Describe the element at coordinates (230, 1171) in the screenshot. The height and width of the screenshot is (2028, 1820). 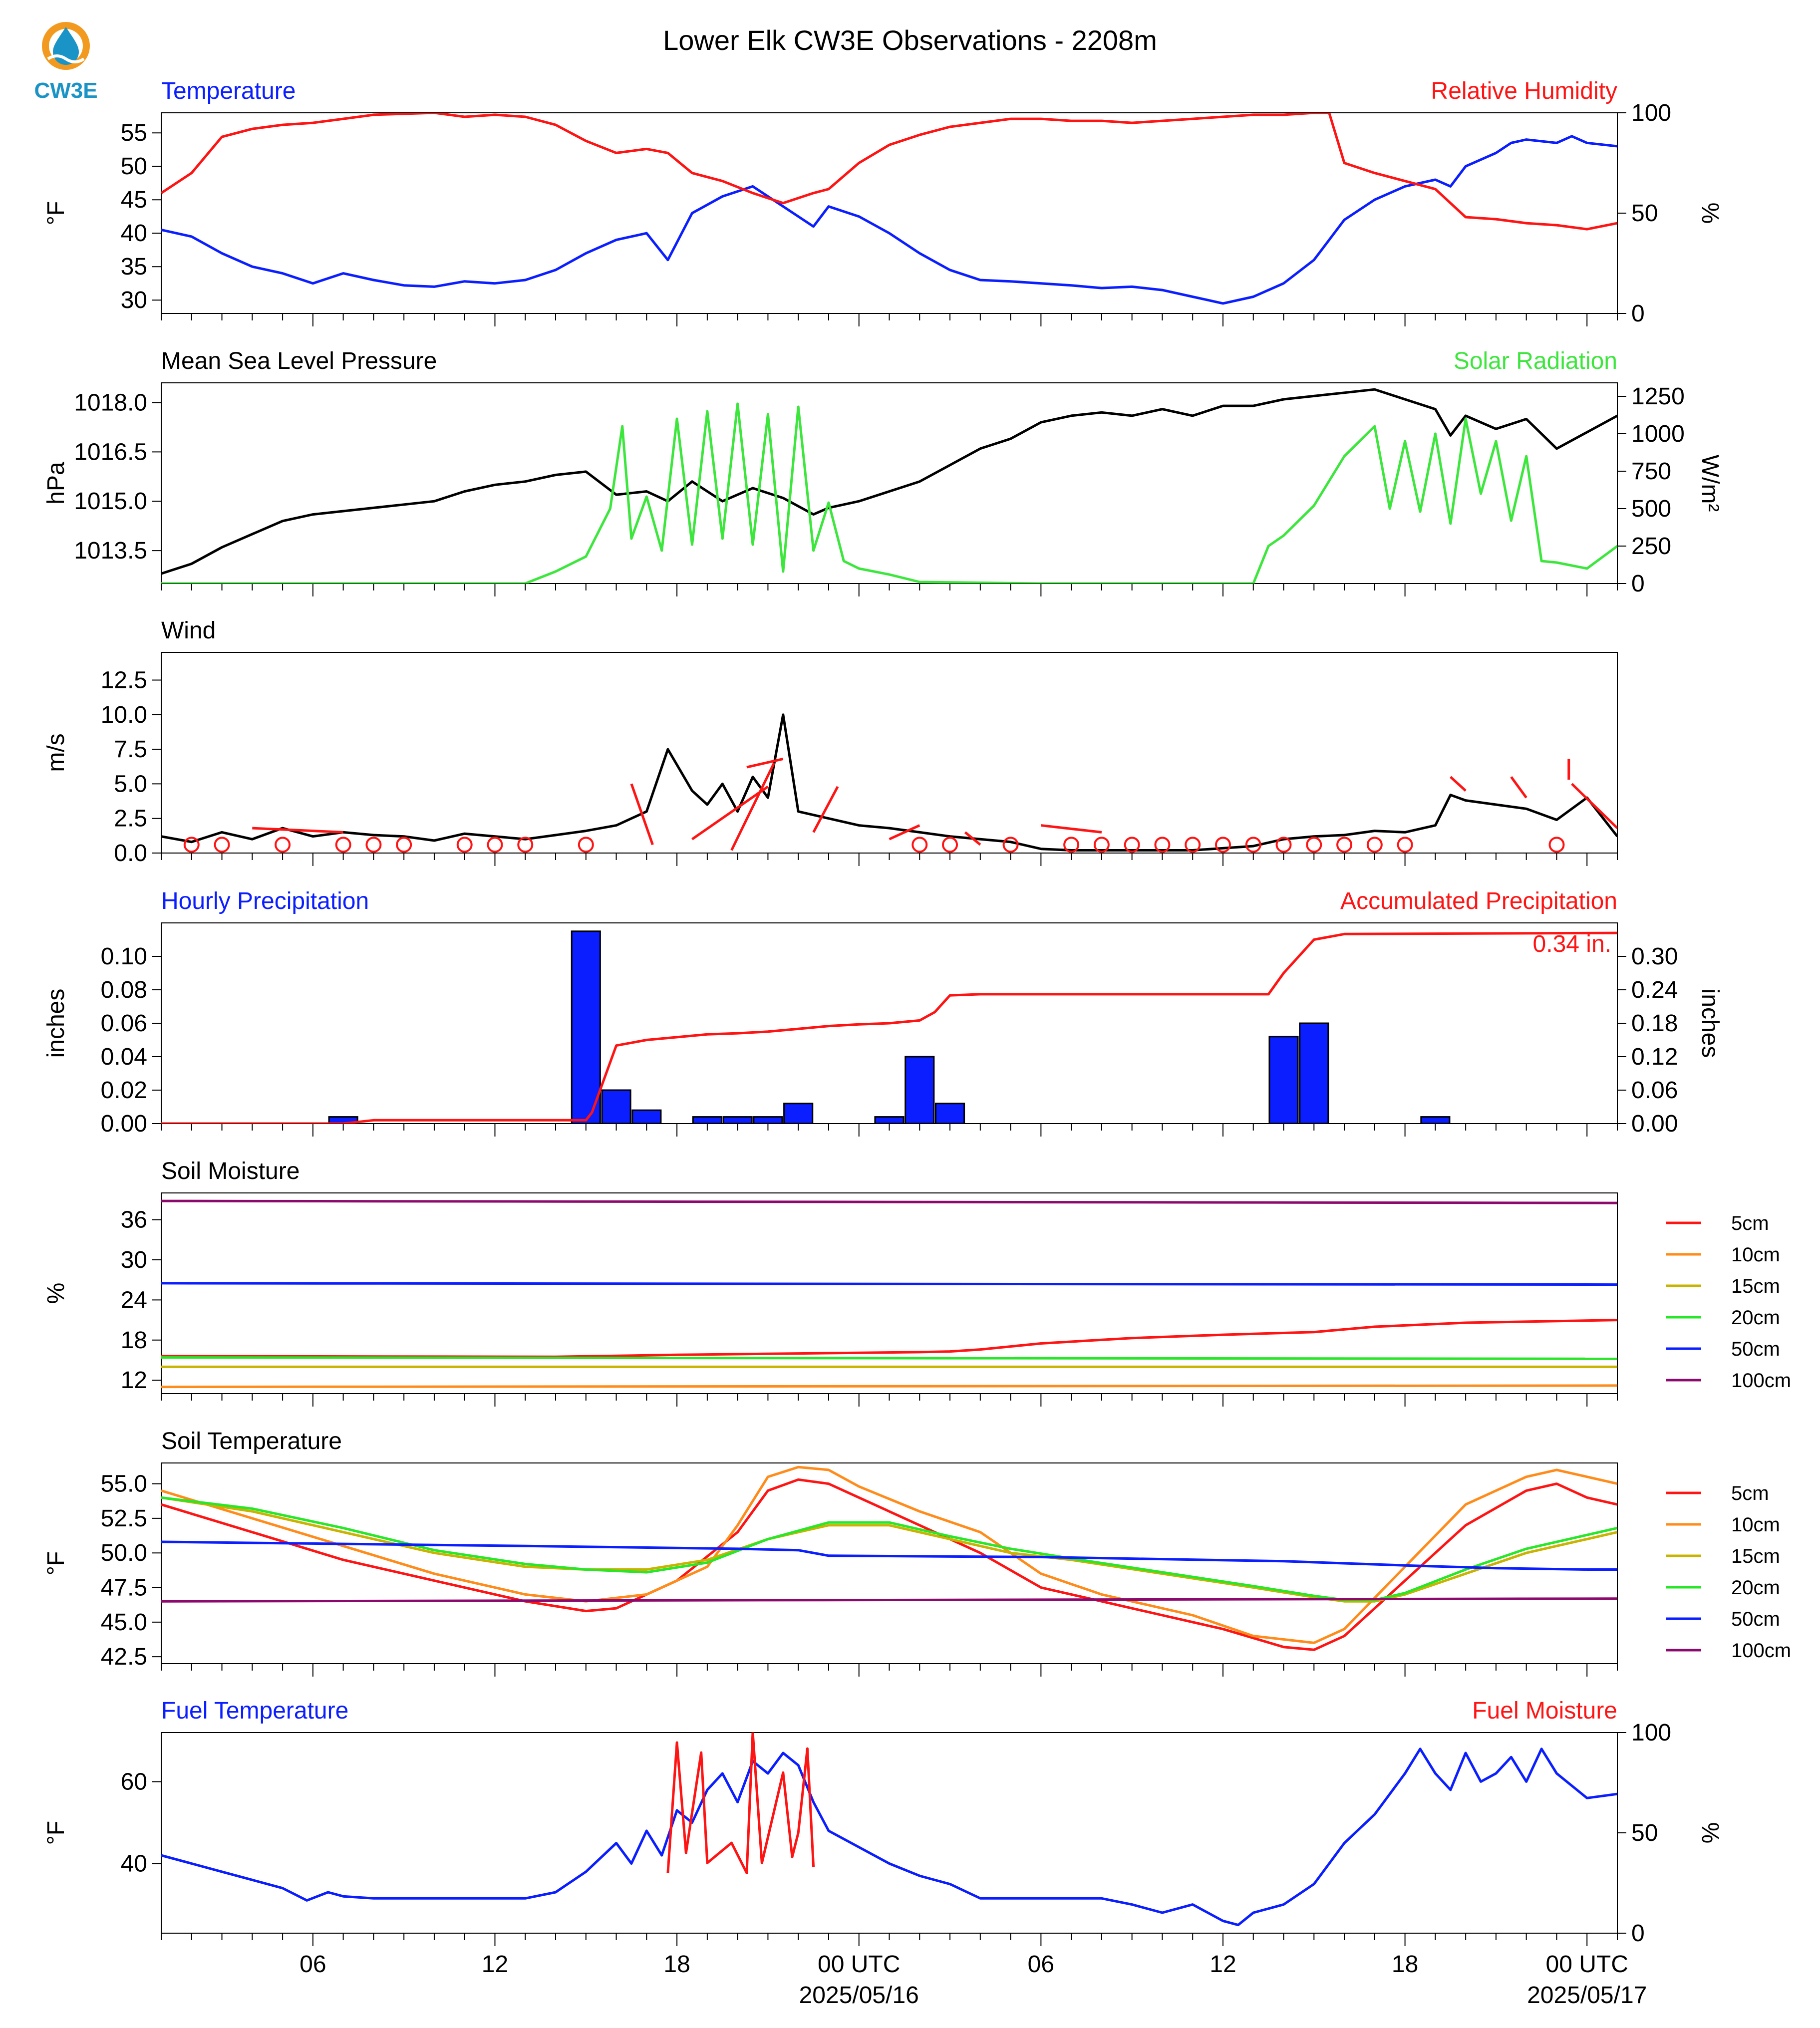
I see `panel-title-left: Soil Moisture` at that location.